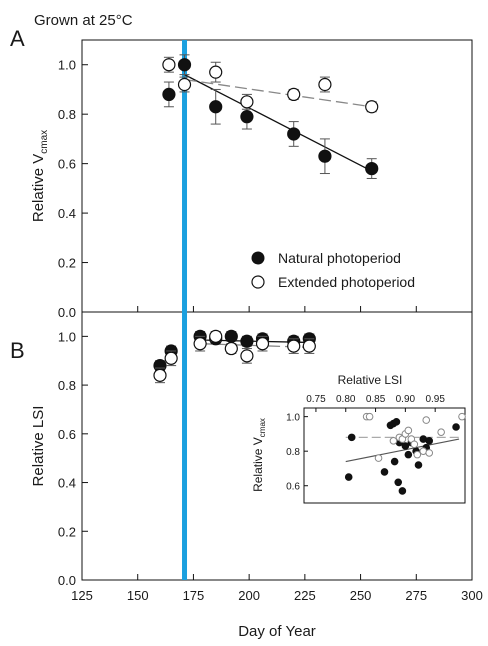 The width and height of the screenshot is (488, 646). Describe the element at coordinates (67, 580) in the screenshot. I see `panel-b-ytick-label: 0.0` at that location.